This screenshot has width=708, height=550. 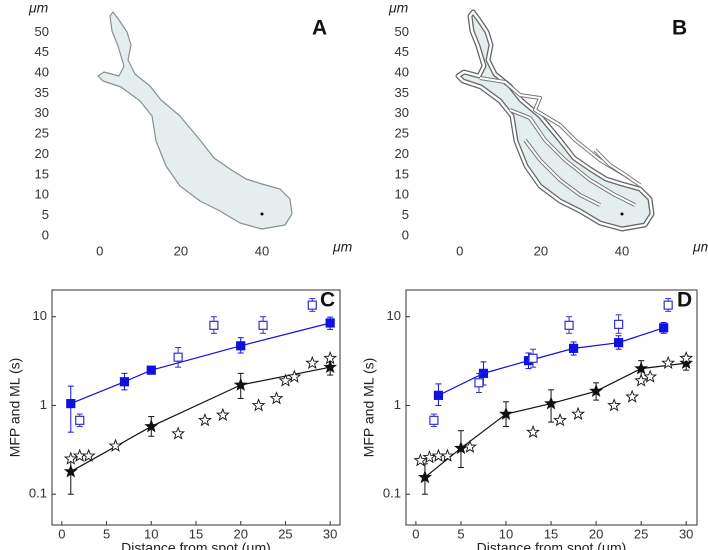 I want to click on y-axis-label: MFP and ML (s), so click(x=15, y=408).